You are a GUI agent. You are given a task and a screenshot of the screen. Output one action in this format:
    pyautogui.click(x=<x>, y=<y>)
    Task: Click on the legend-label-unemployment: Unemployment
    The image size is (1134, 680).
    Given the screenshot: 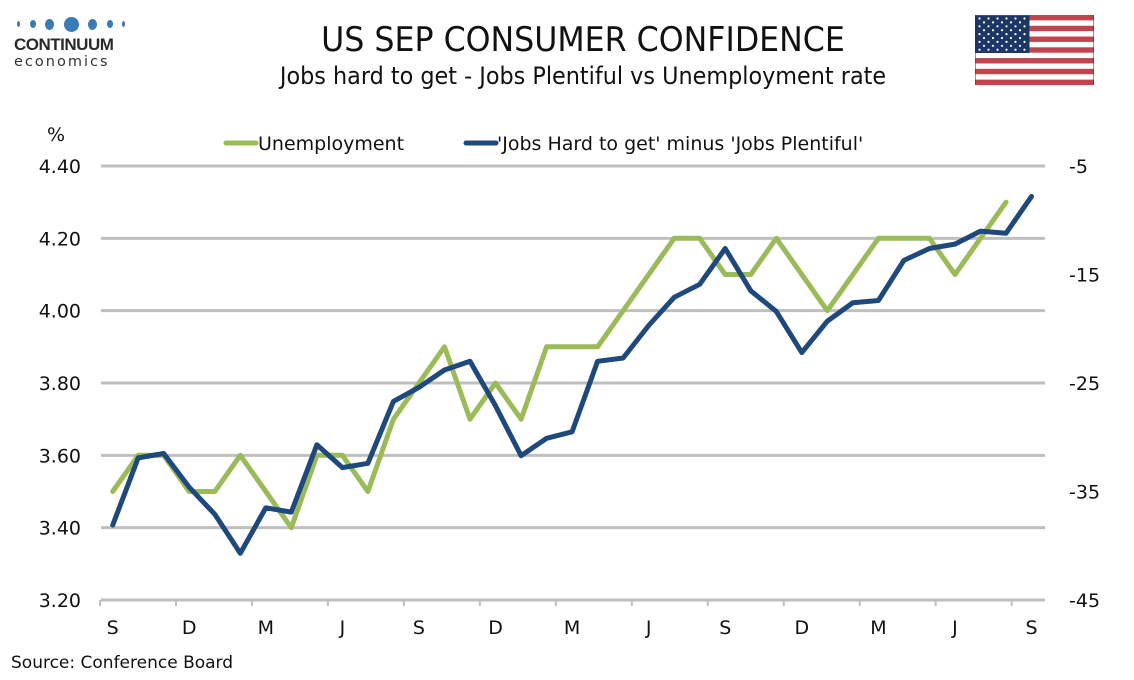 What is the action you would take?
    pyautogui.click(x=331, y=144)
    